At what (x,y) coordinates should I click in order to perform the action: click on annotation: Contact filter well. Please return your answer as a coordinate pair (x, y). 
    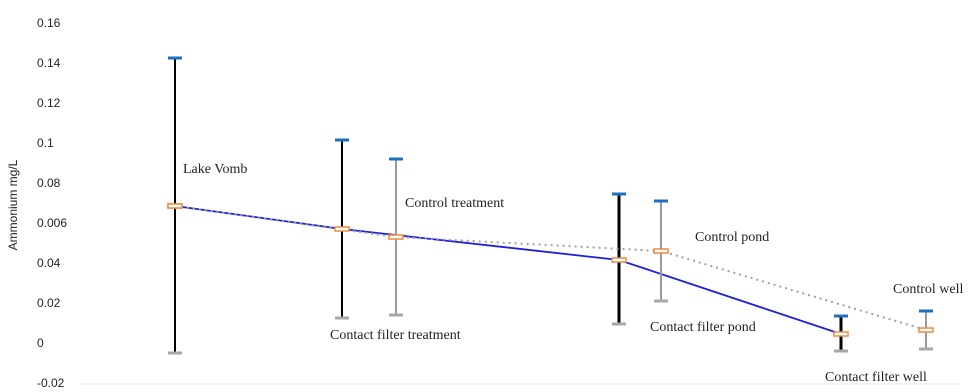
    Looking at the image, I should click on (876, 377).